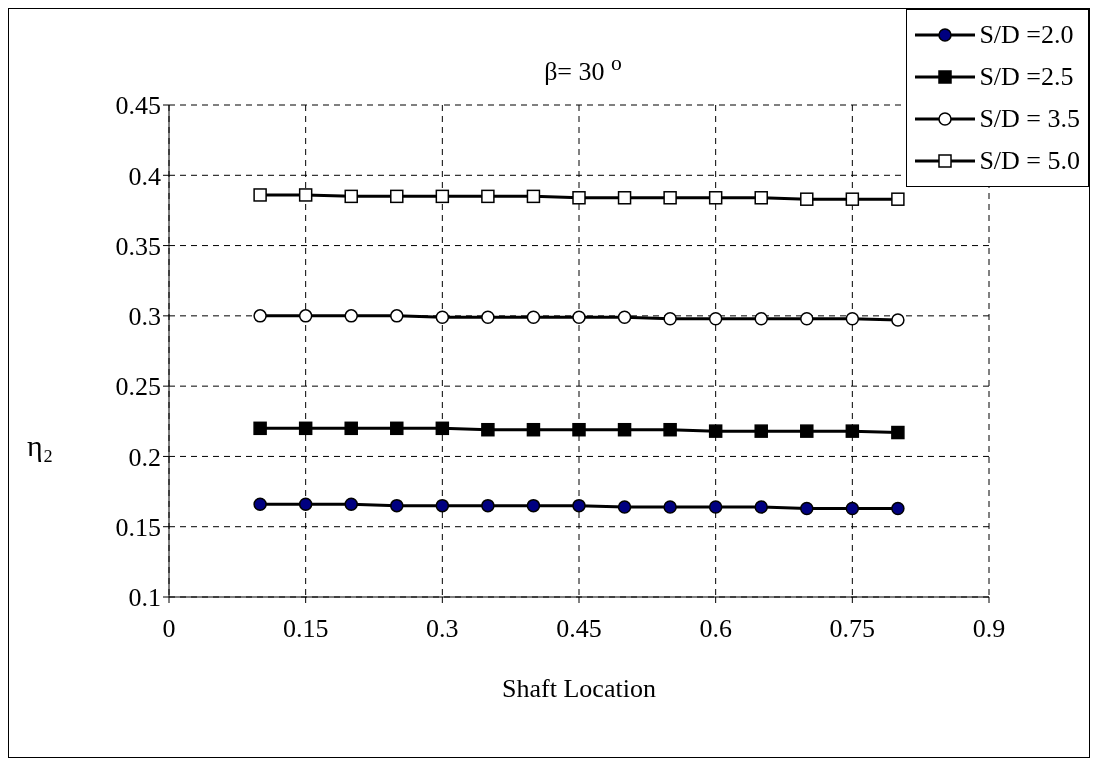 Image resolution: width=1097 pixels, height=765 pixels. What do you see at coordinates (1026, 77) in the screenshot?
I see `legend-label: S/D =2.5` at bounding box center [1026, 77].